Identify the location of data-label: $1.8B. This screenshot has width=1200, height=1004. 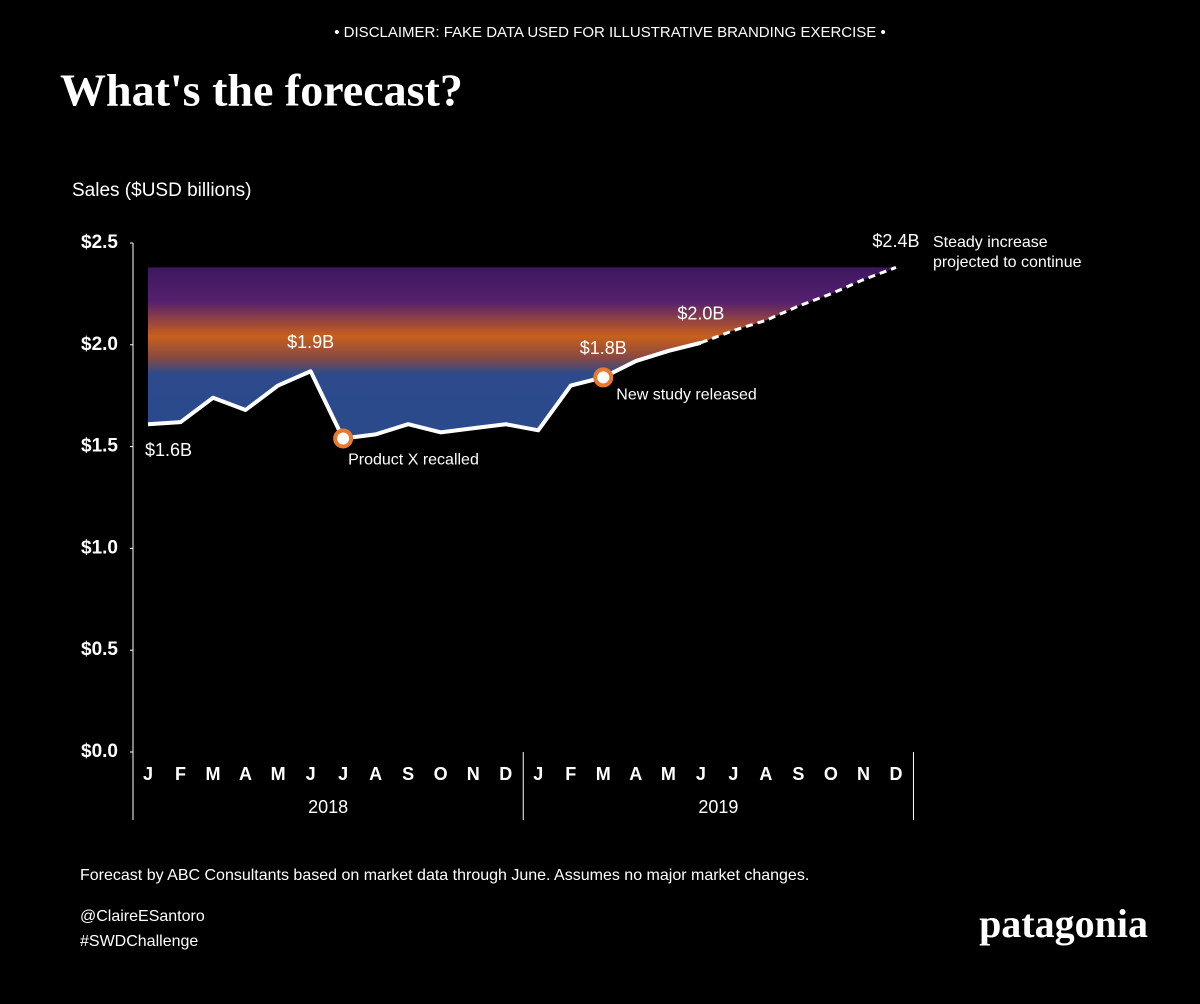
(603, 348).